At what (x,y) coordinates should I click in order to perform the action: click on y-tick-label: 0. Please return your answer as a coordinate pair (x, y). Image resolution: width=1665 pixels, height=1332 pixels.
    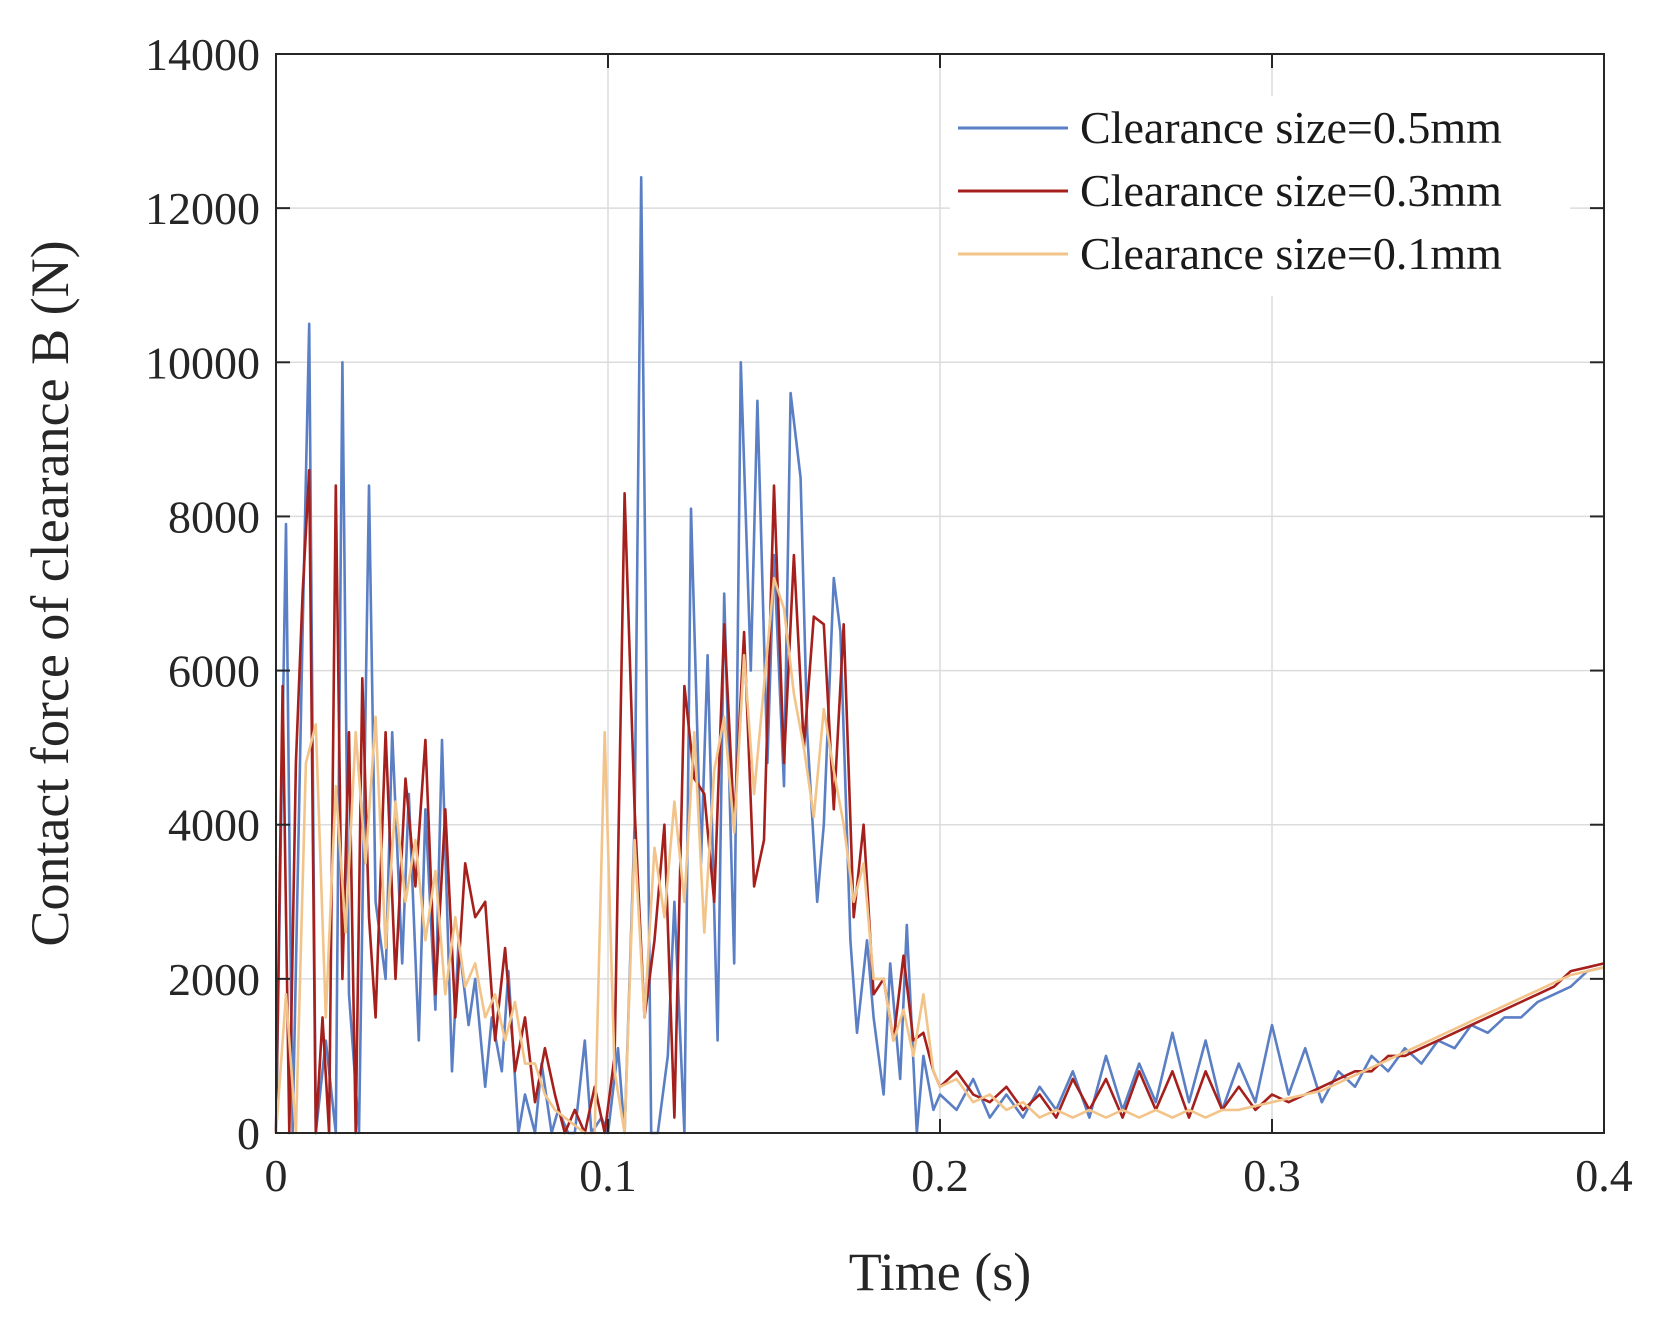
    Looking at the image, I should click on (248, 1133).